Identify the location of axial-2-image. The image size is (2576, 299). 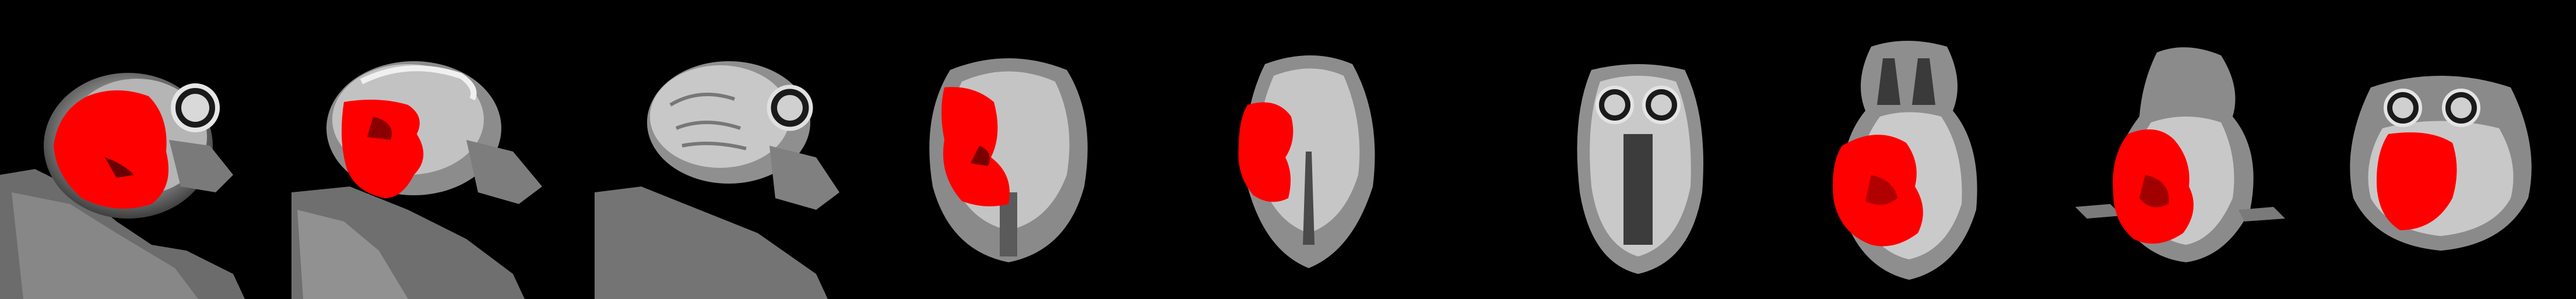
(2180, 154).